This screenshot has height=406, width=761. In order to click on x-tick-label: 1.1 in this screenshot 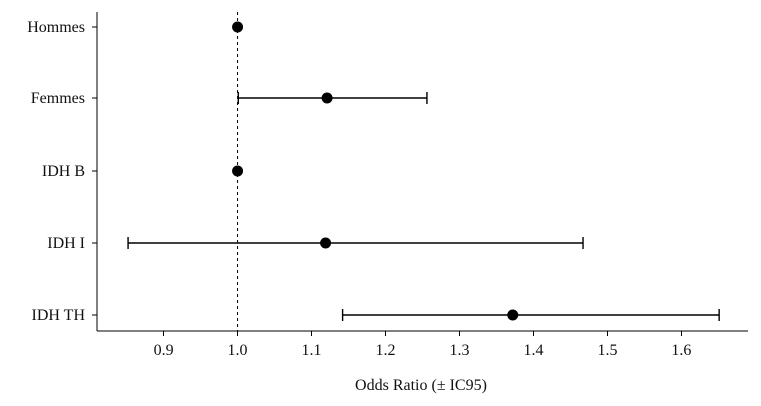, I will do `click(312, 350)`.